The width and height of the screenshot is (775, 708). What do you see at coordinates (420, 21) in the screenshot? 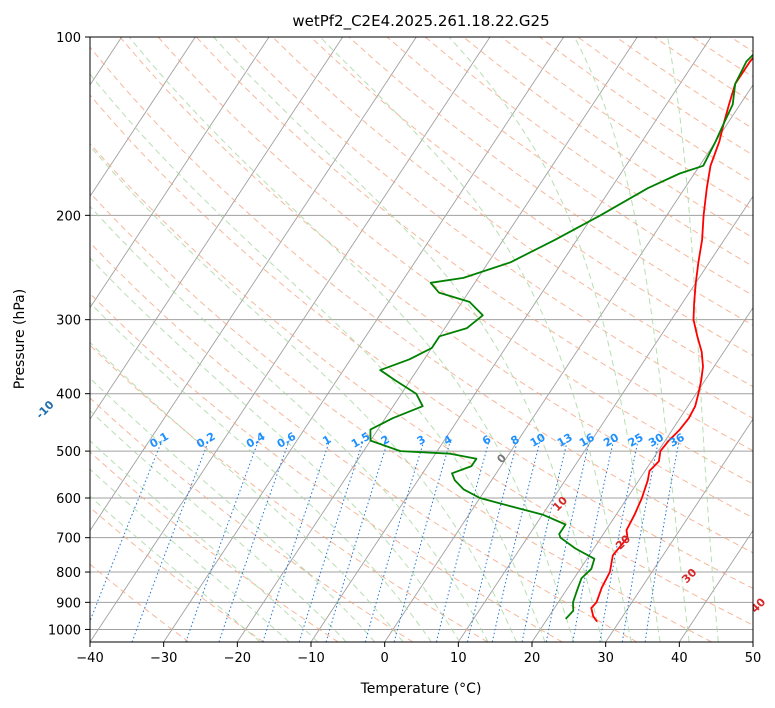
I see `chart-title: wetPf2_C2E4.2025.261.18.22.G25` at bounding box center [420, 21].